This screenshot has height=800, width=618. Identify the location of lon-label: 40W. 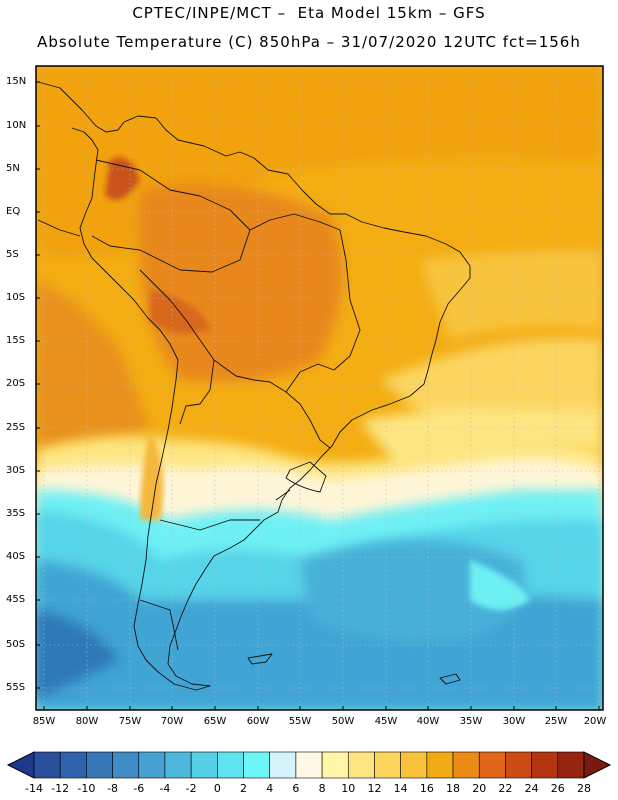
(428, 721).